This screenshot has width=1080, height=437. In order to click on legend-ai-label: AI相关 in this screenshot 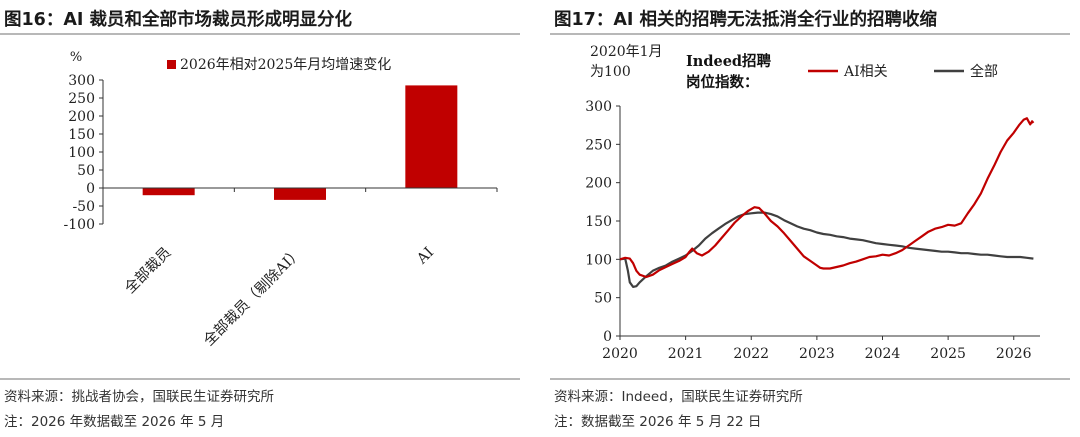, I will do `click(865, 72)`.